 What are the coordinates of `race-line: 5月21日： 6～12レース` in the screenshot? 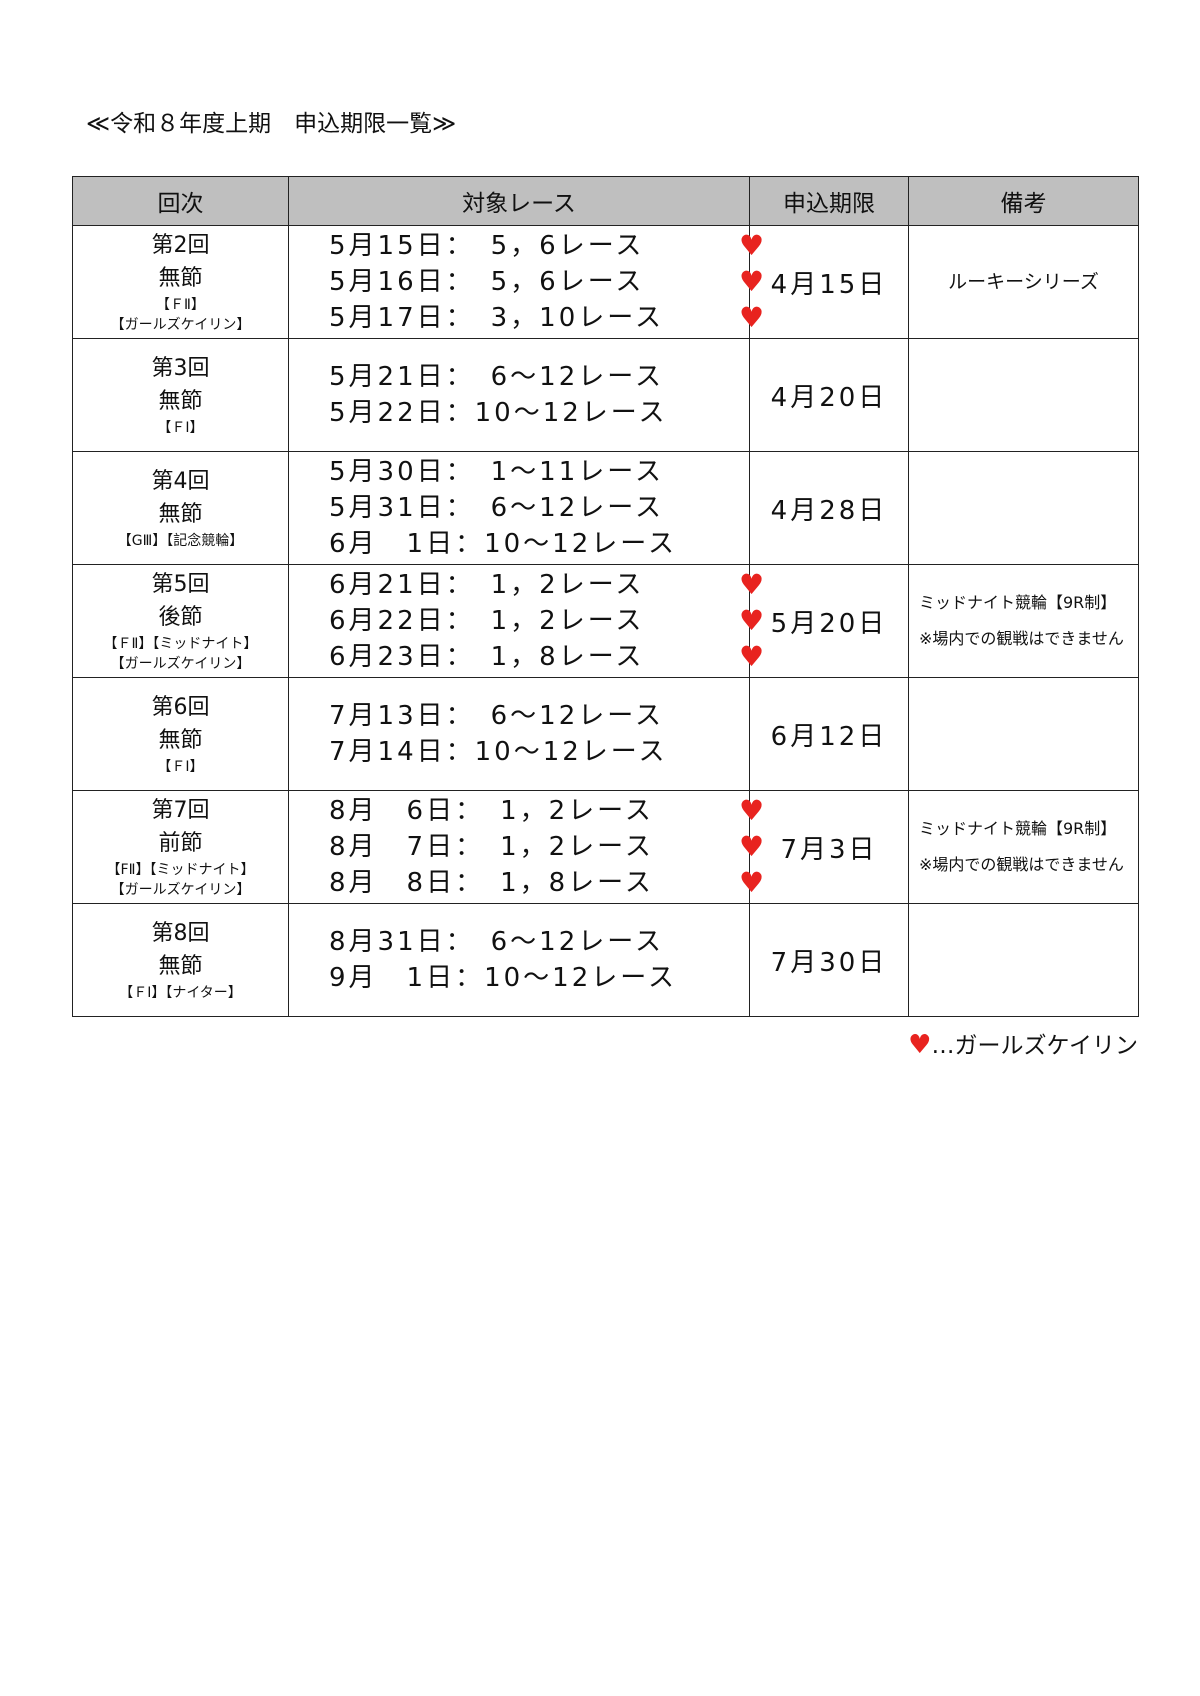 It's located at (539, 377).